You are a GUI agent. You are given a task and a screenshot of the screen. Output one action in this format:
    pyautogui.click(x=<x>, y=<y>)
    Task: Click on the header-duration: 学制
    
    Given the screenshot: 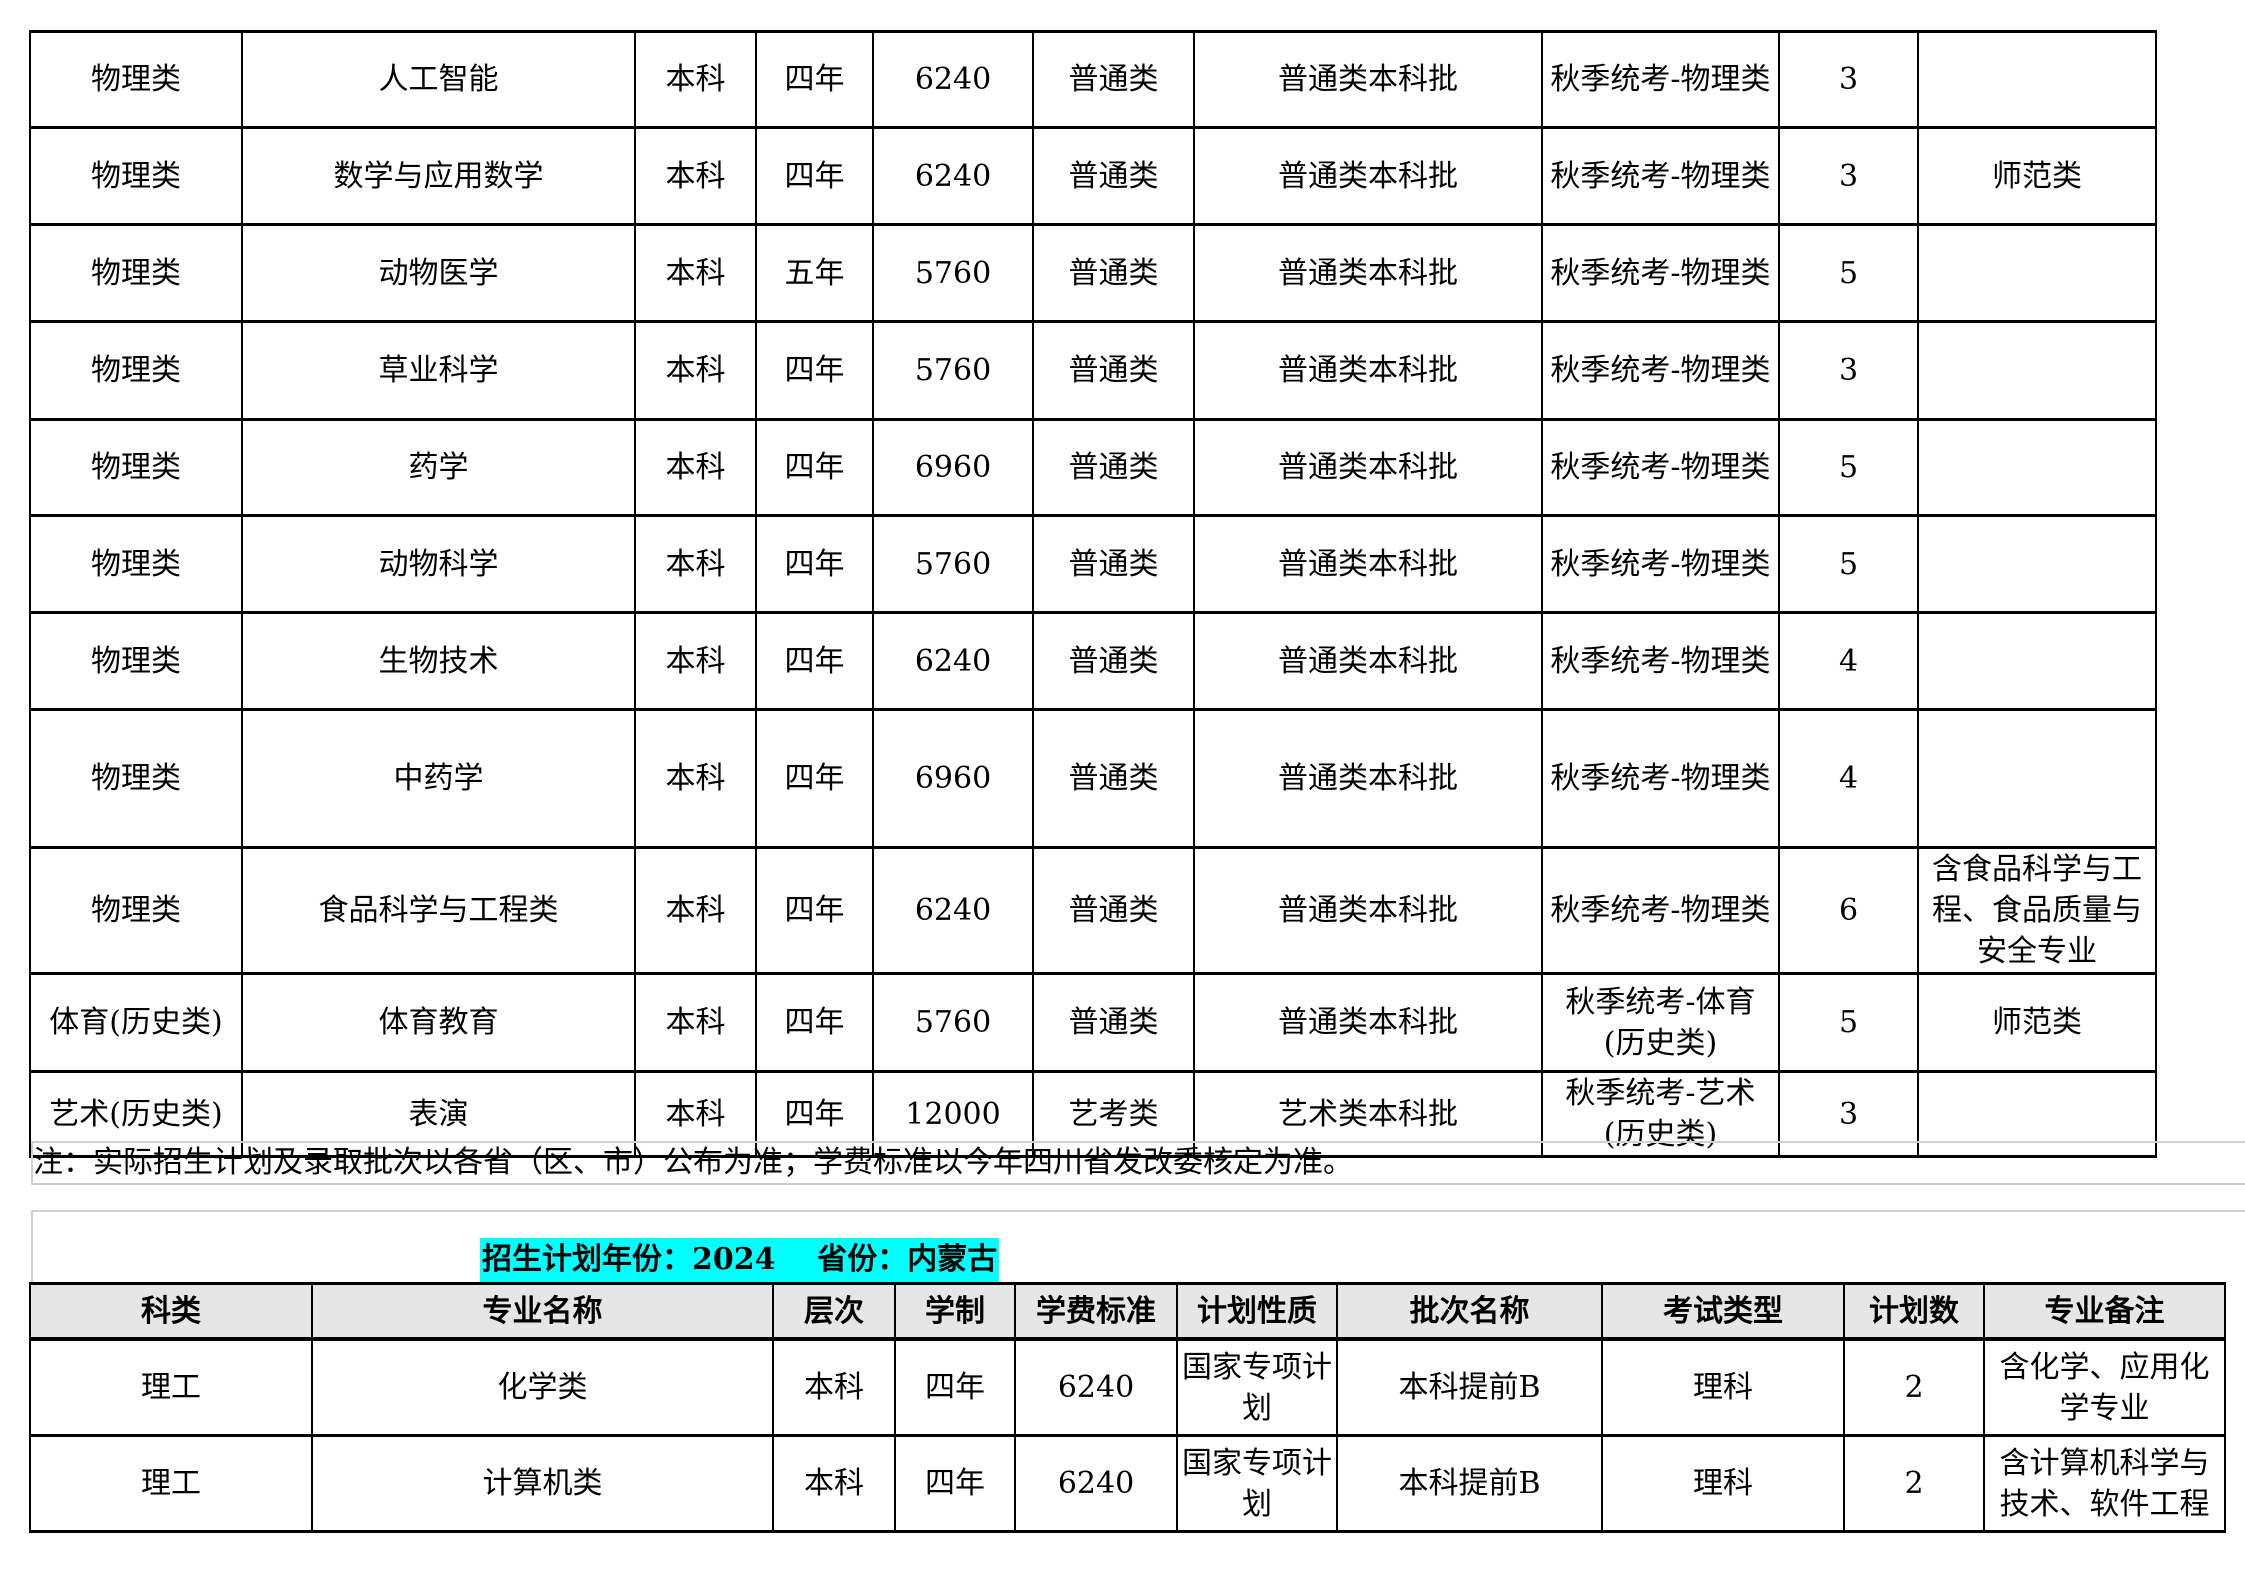 What is the action you would take?
    pyautogui.click(x=954, y=1311)
    